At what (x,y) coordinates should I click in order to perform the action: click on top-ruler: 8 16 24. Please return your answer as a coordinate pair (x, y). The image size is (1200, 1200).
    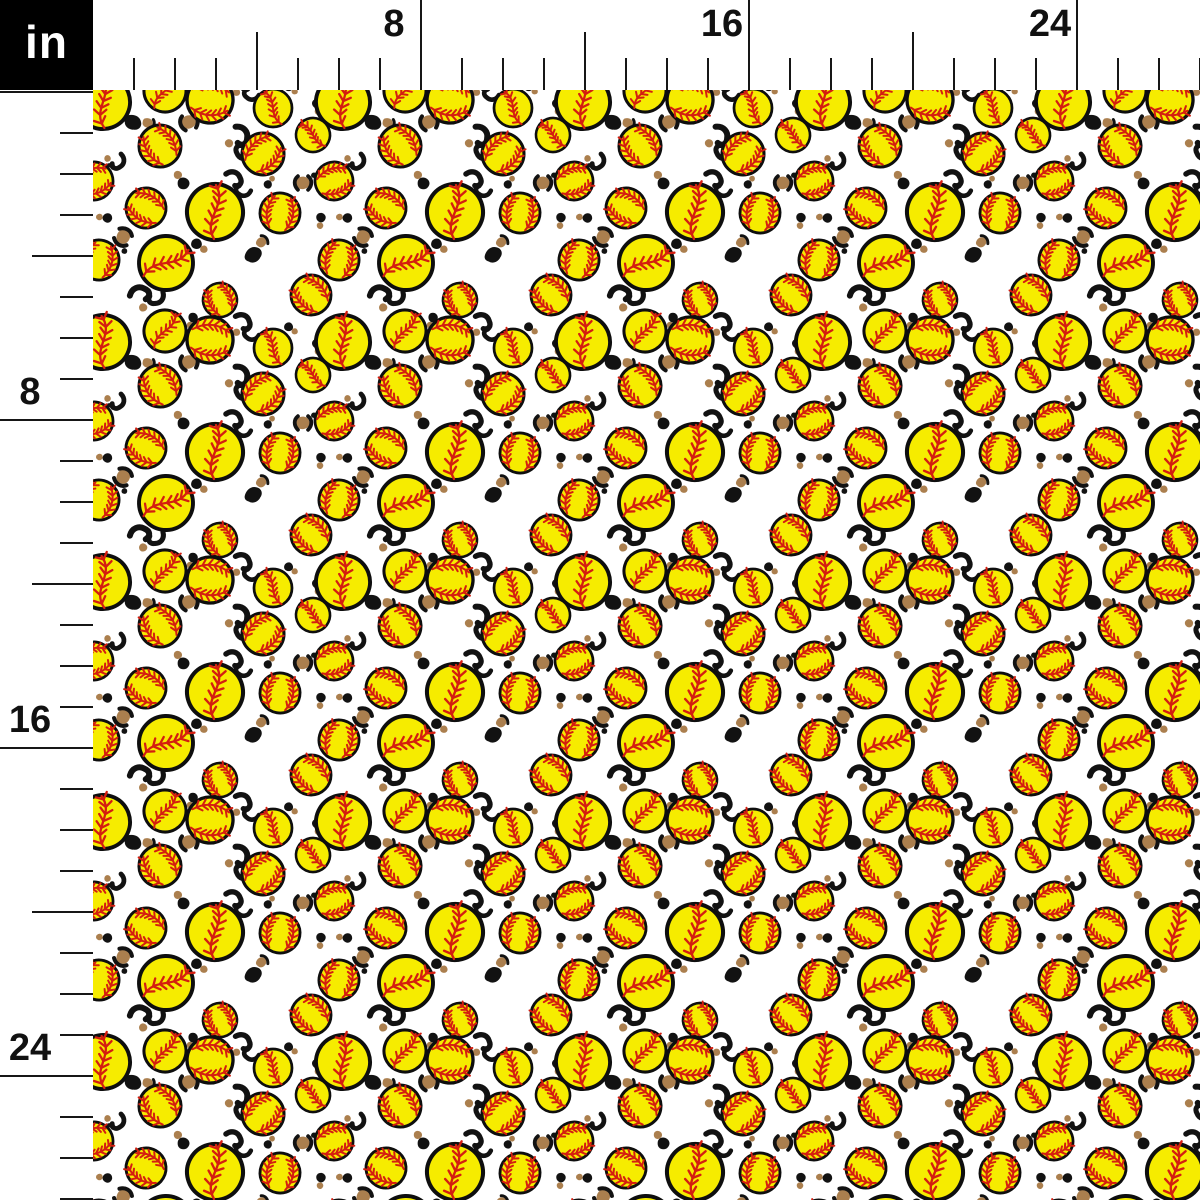
    Looking at the image, I should click on (666, 45).